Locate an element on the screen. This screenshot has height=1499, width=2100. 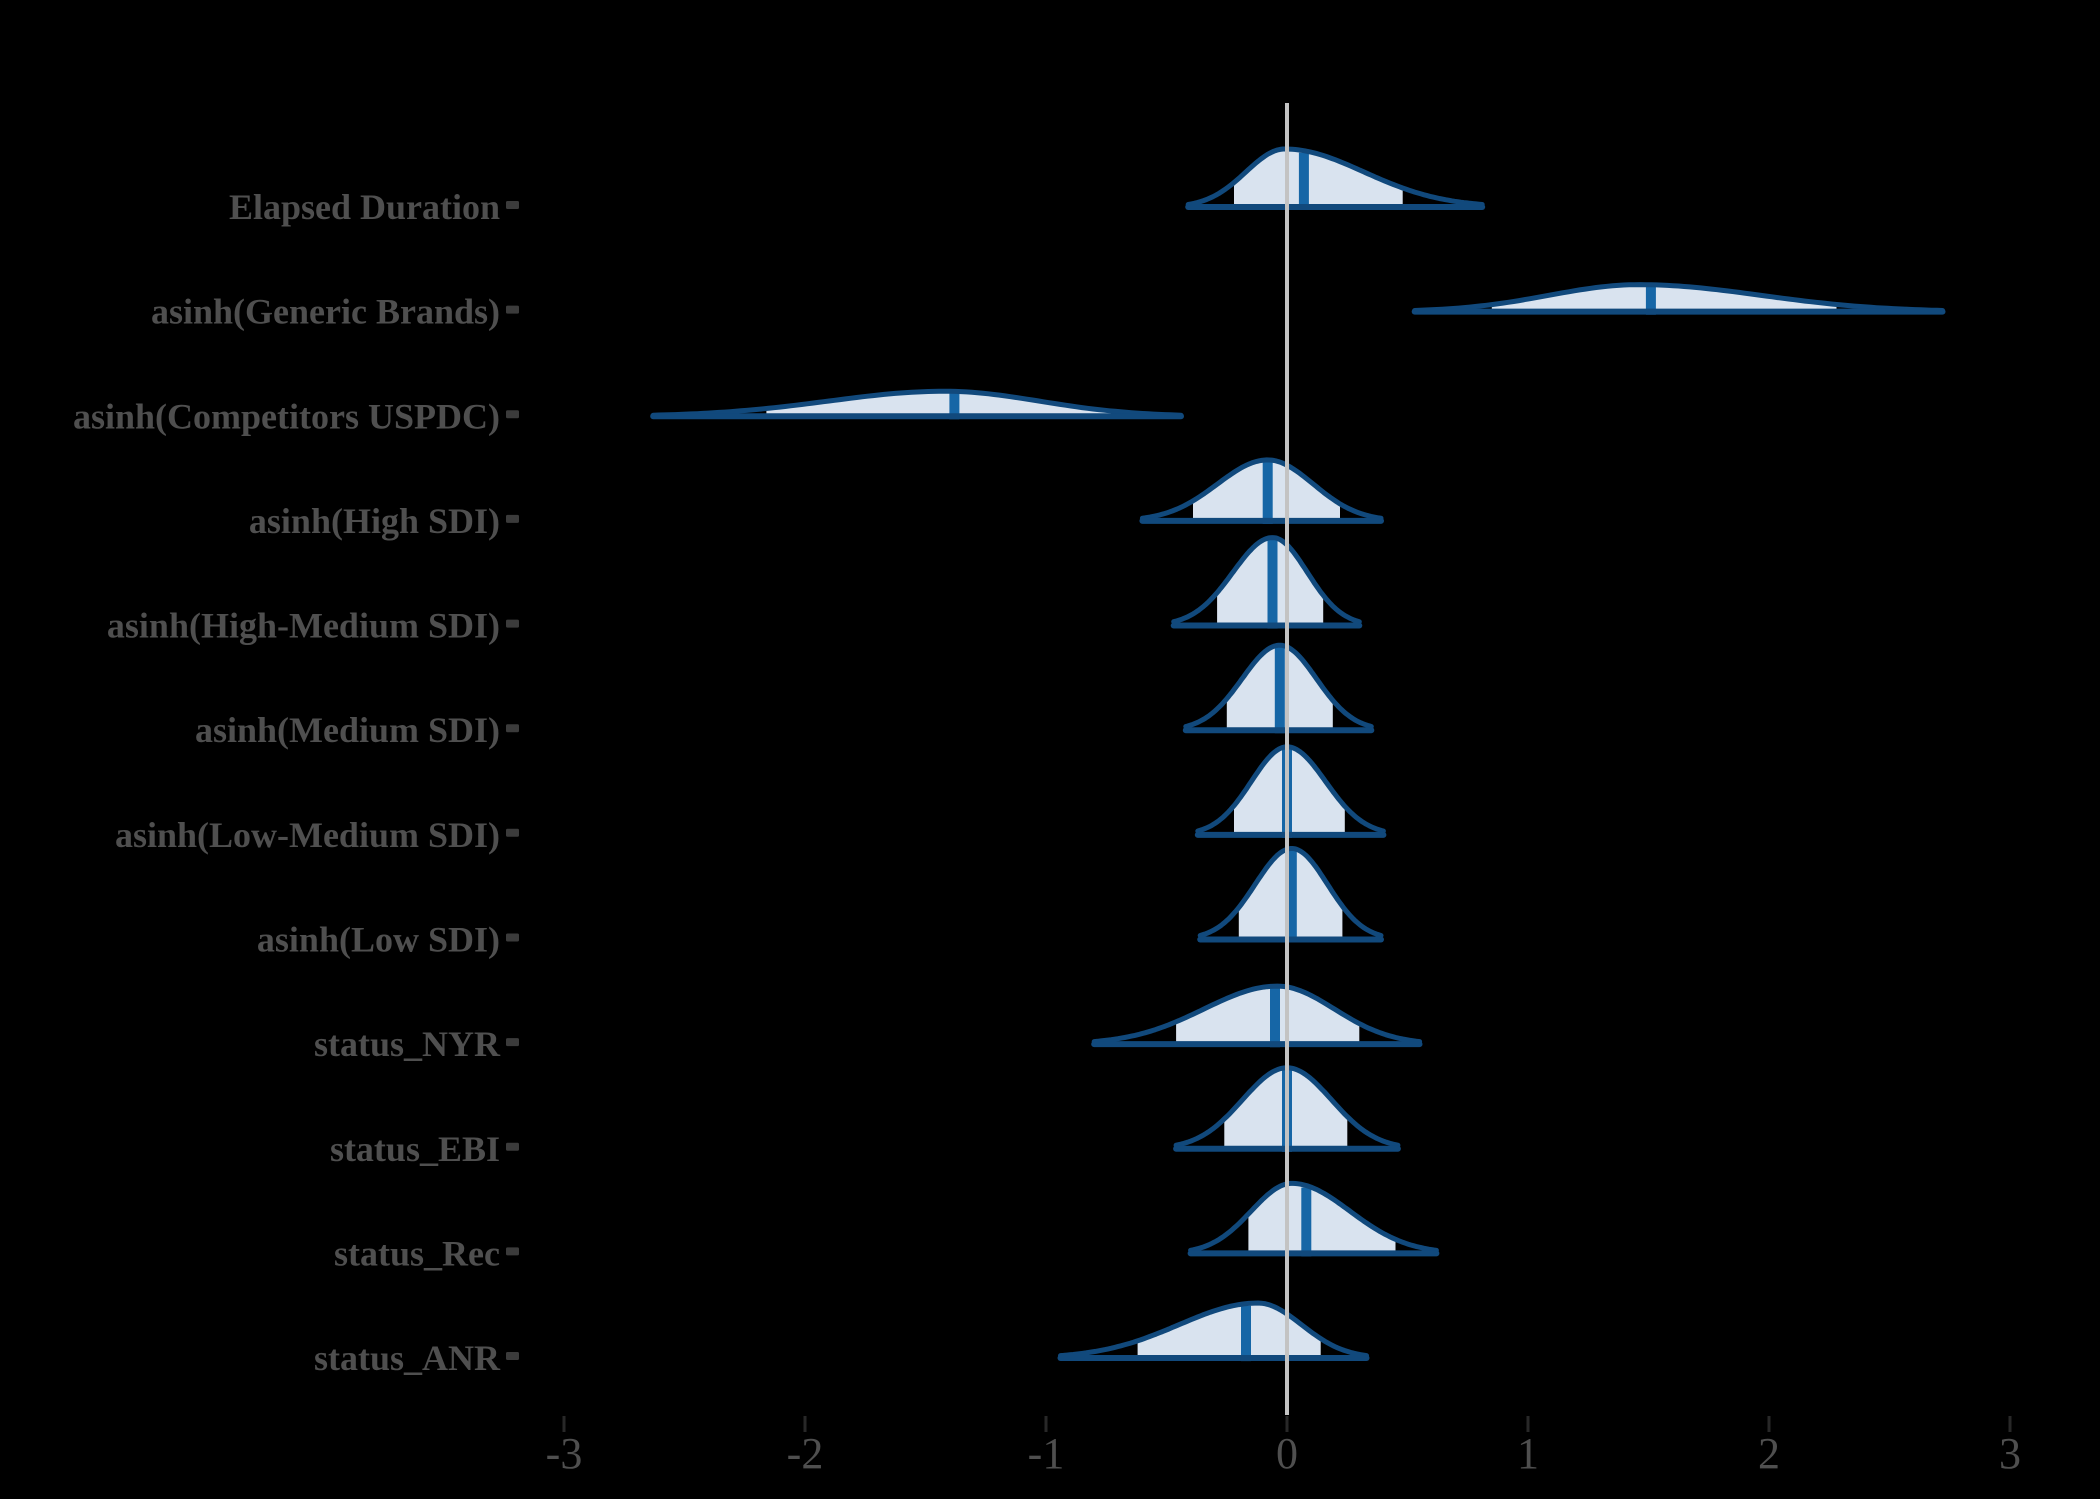
density-row-status-anr is located at coordinates (1213, 1331).